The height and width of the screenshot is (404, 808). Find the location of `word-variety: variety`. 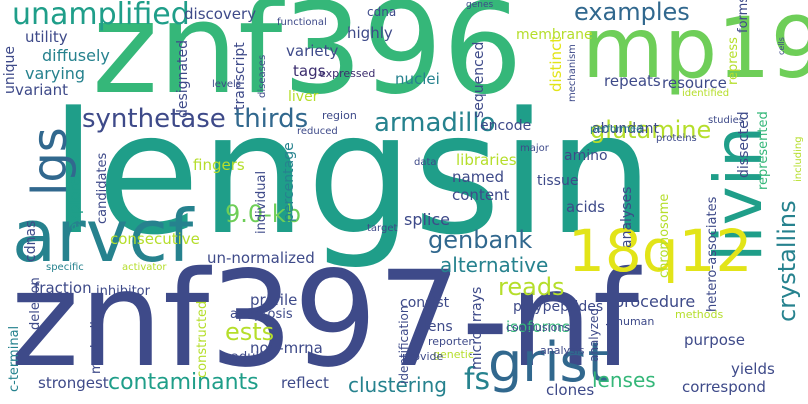

word-variety: variety is located at coordinates (312, 51).